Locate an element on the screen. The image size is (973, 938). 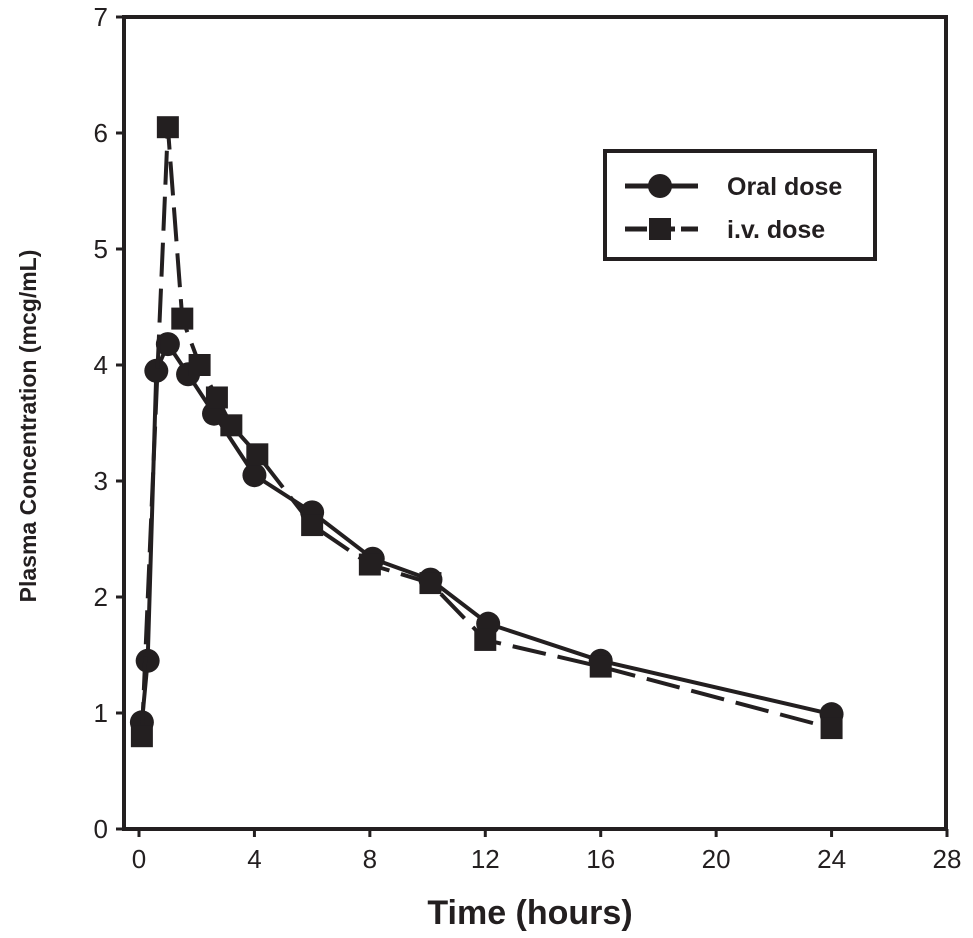
y-axis-title: Plasma Concentration (mcg/mL) is located at coordinates (28, 426).